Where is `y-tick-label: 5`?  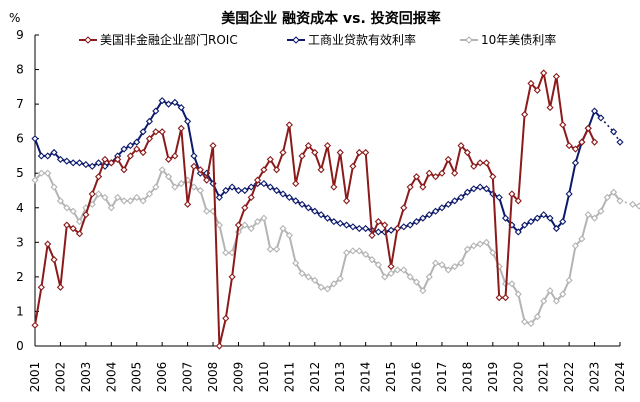 y-tick-label: 5 is located at coordinates (20, 173).